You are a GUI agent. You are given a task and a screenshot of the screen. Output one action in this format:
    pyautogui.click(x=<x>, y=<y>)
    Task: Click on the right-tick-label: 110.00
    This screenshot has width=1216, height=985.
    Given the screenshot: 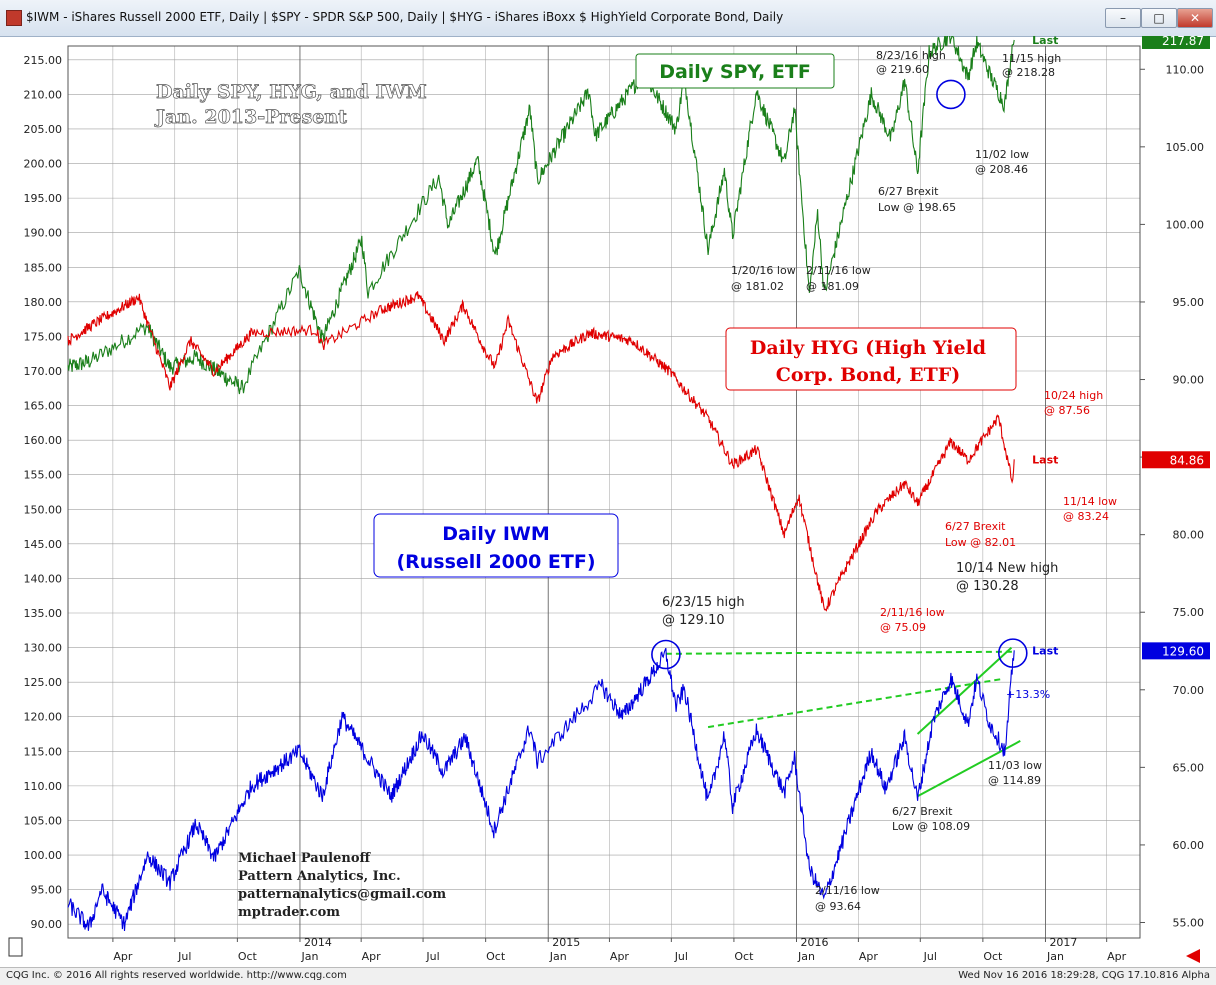 What is the action you would take?
    pyautogui.click(x=1185, y=69)
    